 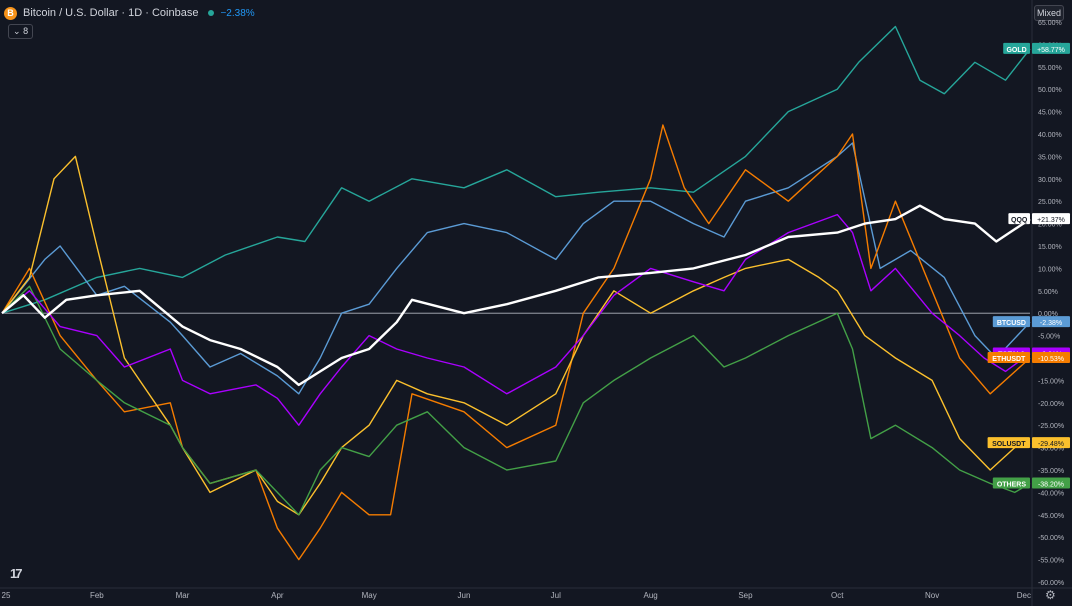 I want to click on x-tick-label: Aug, so click(x=651, y=595).